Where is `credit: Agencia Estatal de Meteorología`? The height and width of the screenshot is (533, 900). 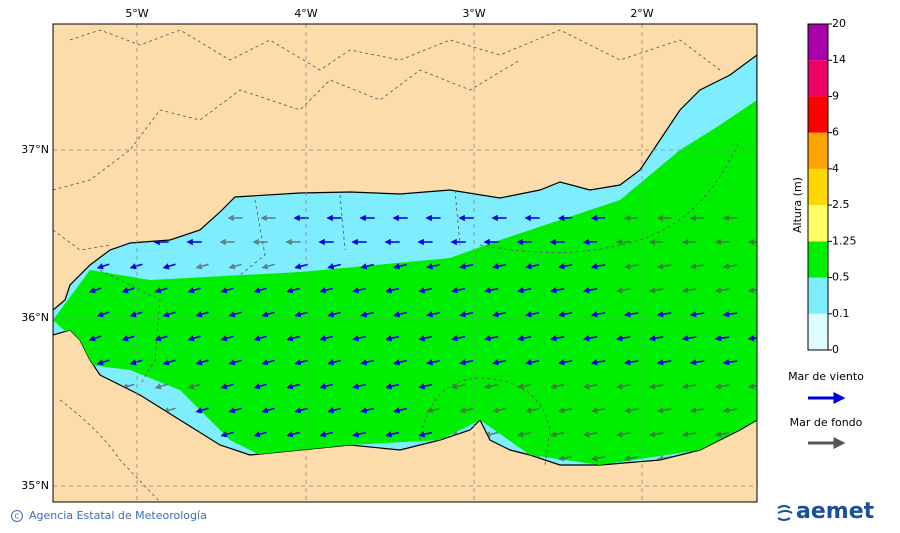 credit: Agencia Estatal de Meteorología is located at coordinates (118, 515).